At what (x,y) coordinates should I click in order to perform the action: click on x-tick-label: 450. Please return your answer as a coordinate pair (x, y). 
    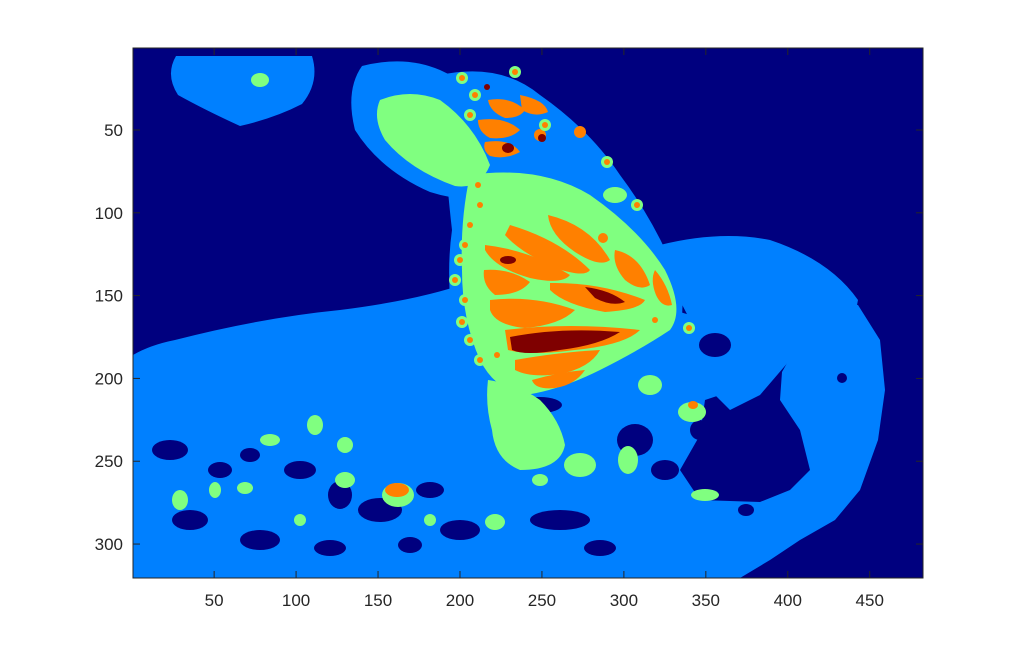
    Looking at the image, I should click on (870, 600).